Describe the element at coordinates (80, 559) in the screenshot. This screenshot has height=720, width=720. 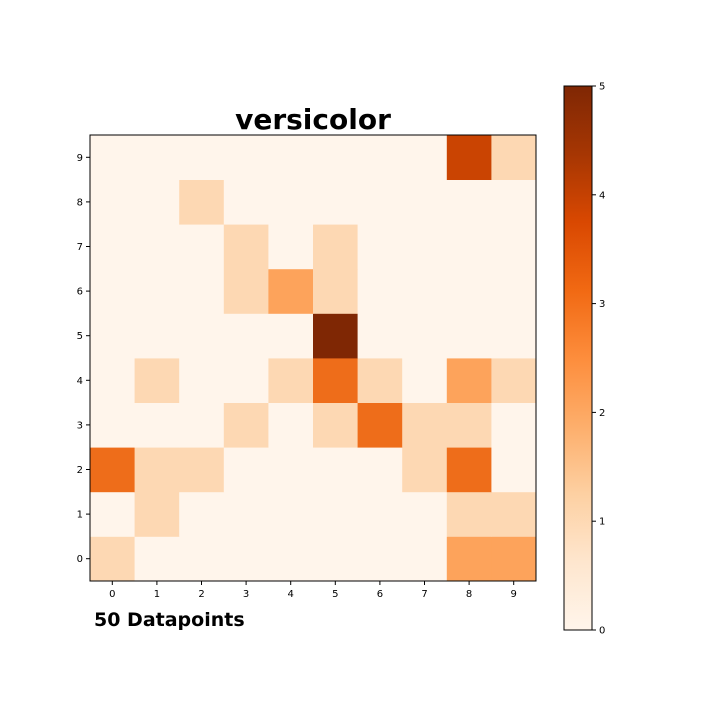
I see `y-tick-label: 0` at that location.